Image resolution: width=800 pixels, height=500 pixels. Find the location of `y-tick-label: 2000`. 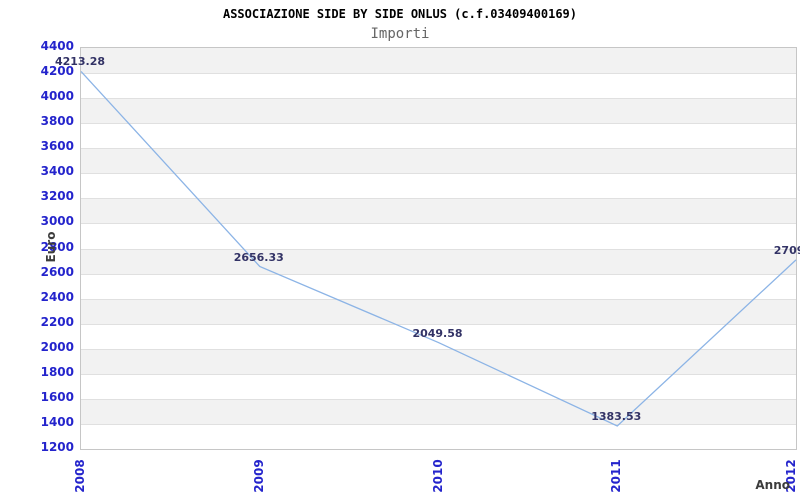

y-tick-label: 2000 is located at coordinates (57, 346).